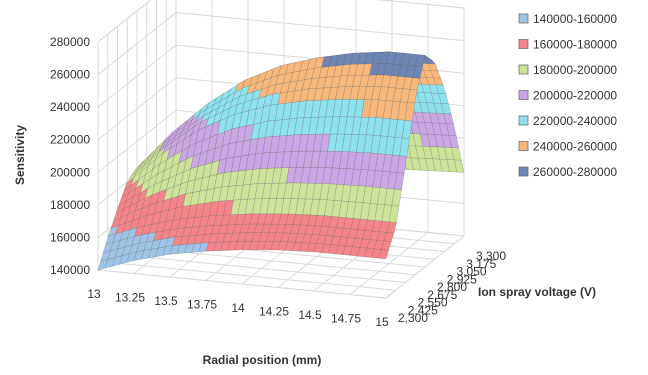 This screenshot has width=648, height=375. What do you see at coordinates (310, 315) in the screenshot?
I see `x-tick-label: 14.5` at bounding box center [310, 315].